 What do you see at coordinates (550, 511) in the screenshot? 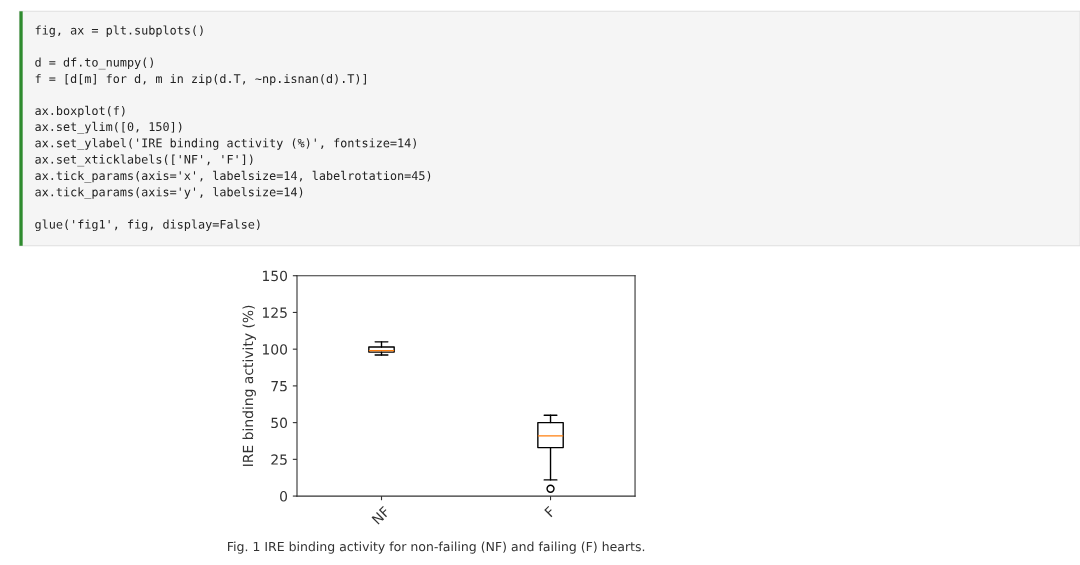
I see `x-tick-label: F` at bounding box center [550, 511].